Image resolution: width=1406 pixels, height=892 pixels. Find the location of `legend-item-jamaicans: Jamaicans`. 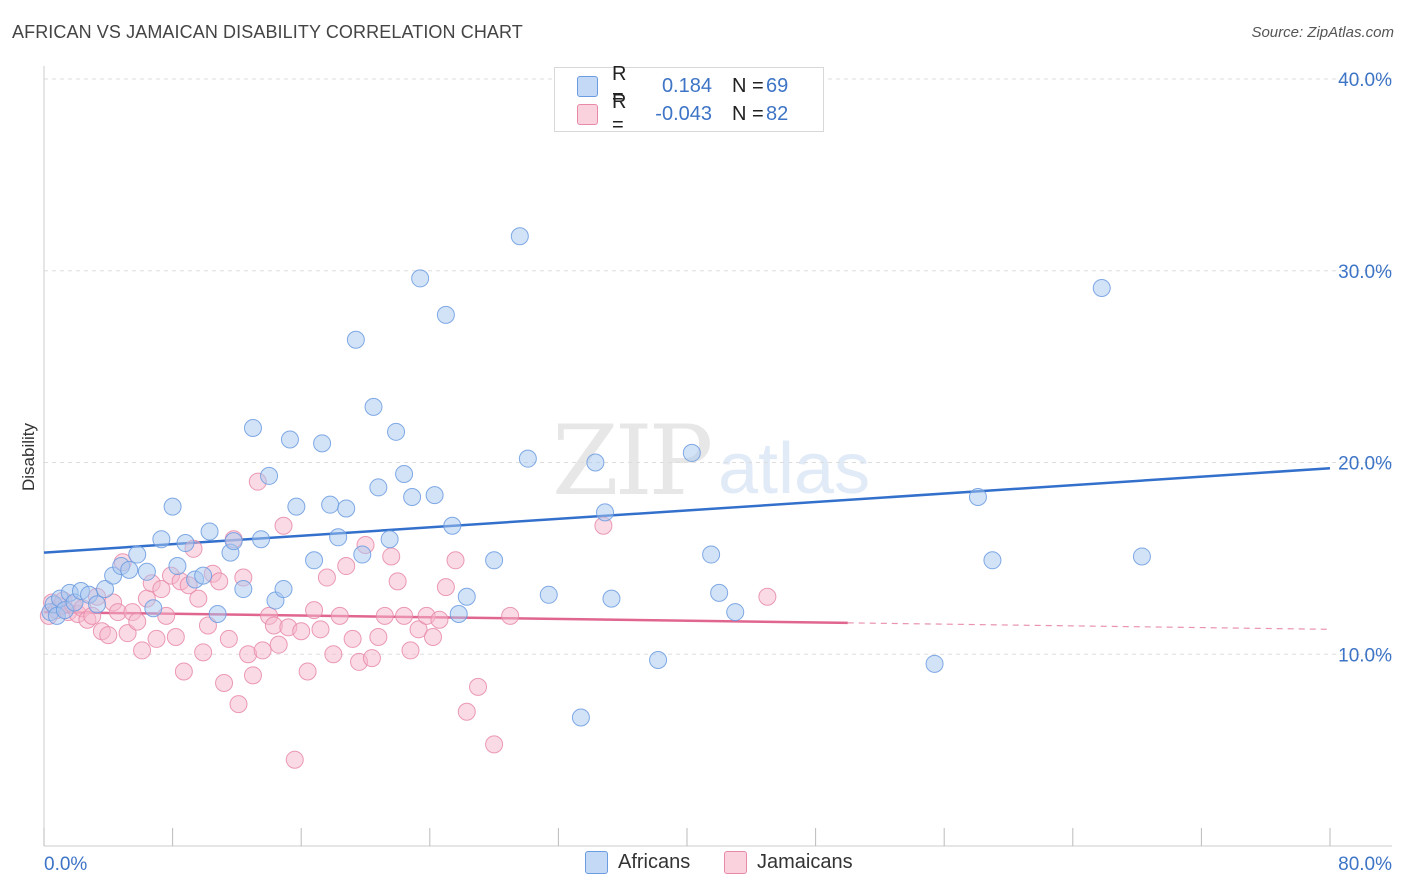

legend-item-jamaicans: Jamaicans is located at coordinates (788, 862).